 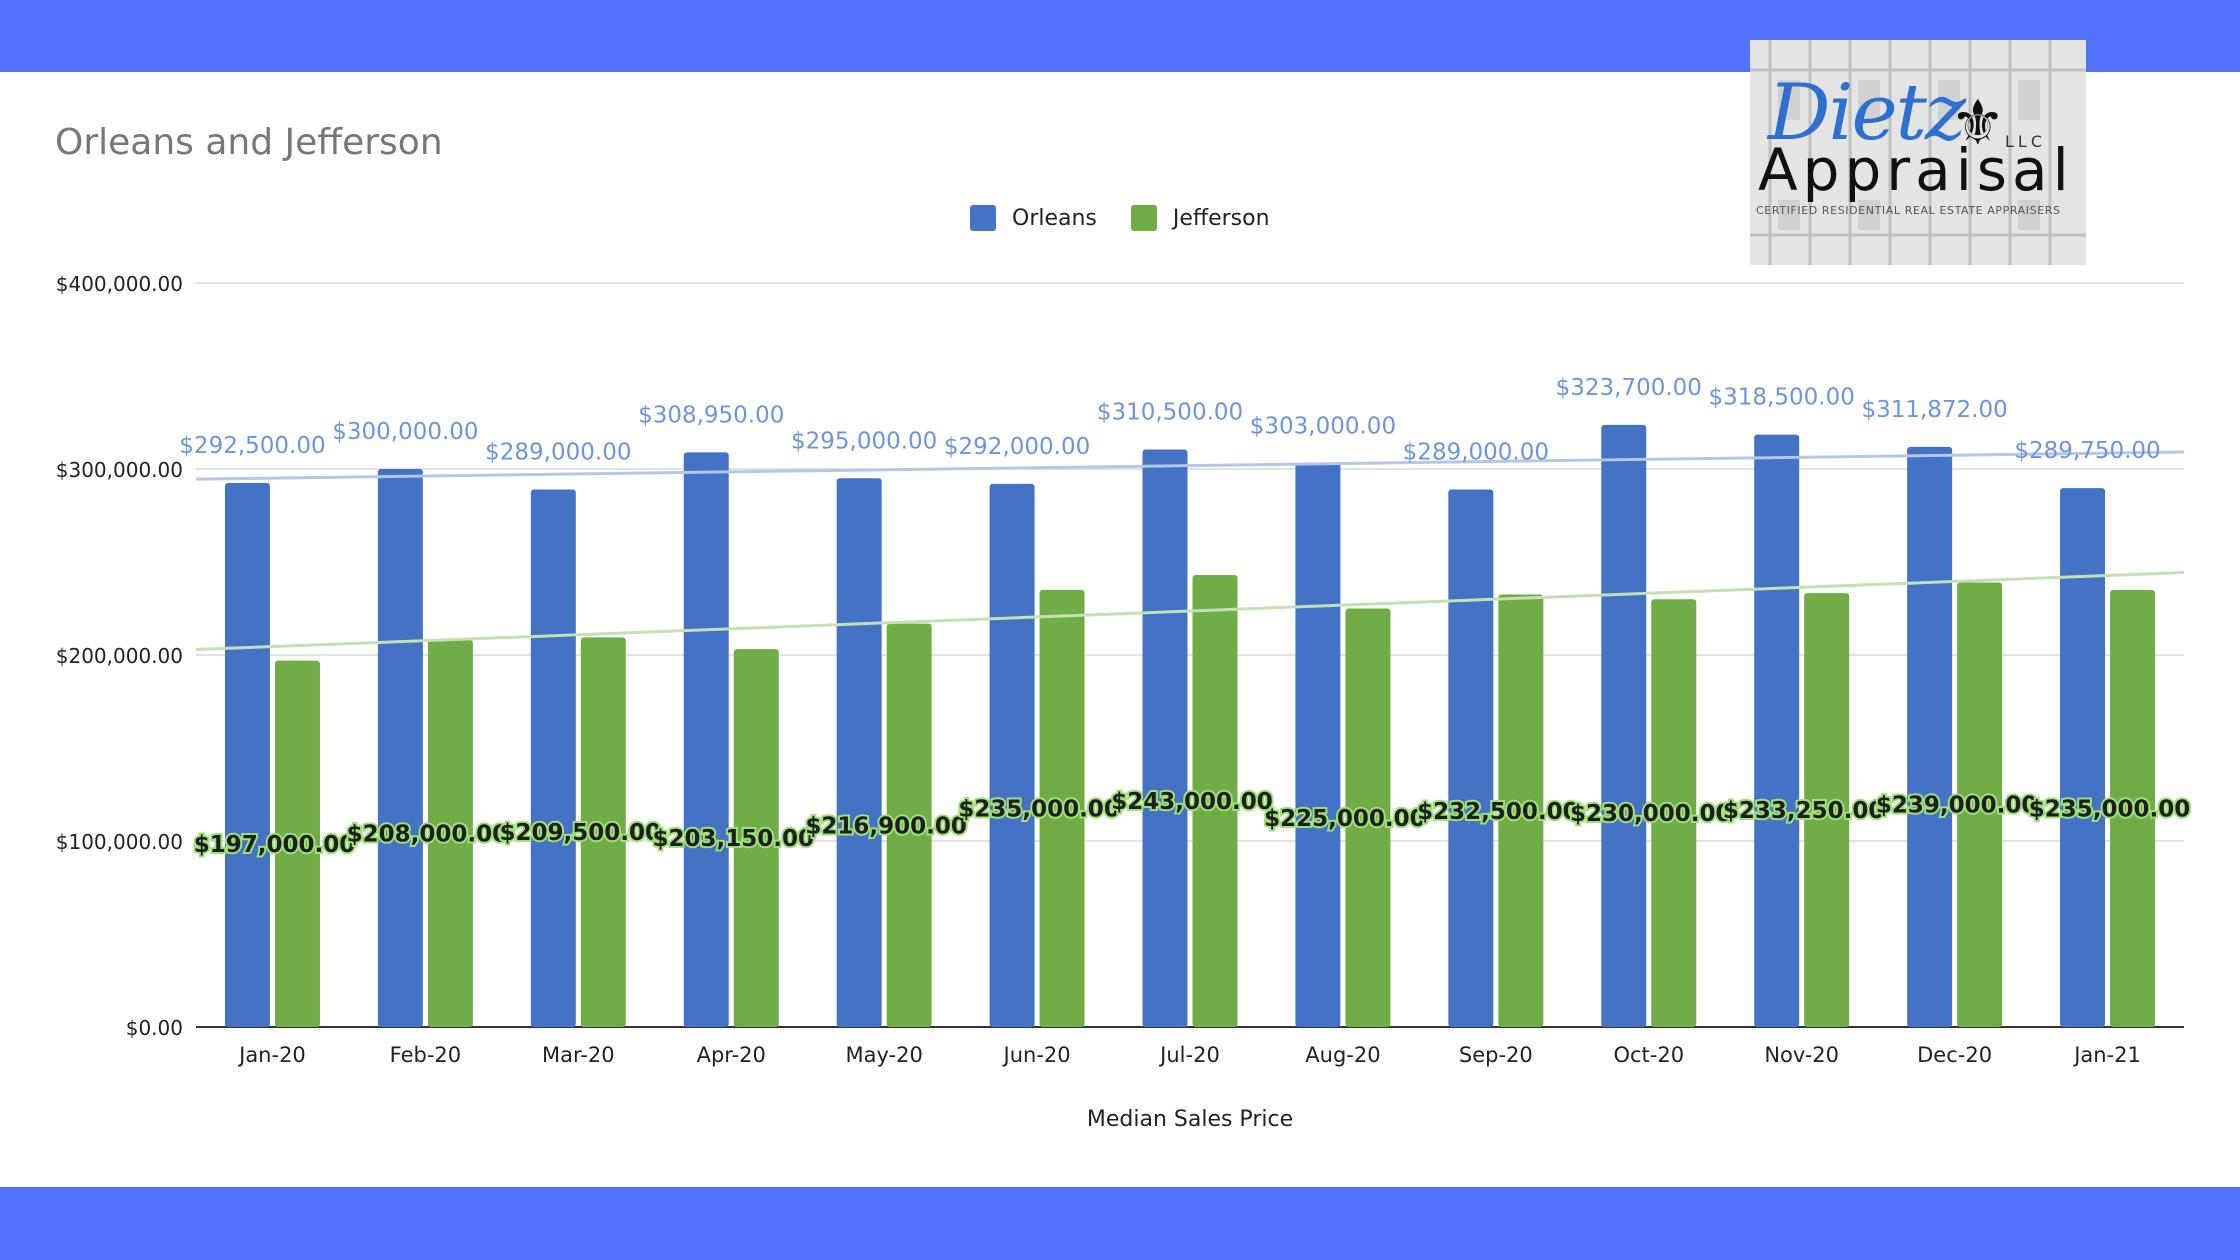 I want to click on x-tick-label: Nov-20, so click(x=1801, y=1055).